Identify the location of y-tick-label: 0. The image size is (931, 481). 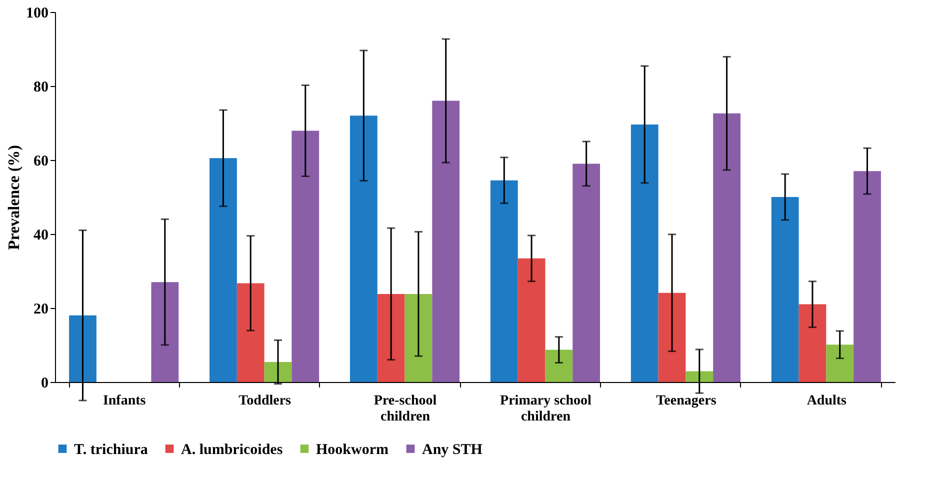
(44, 384).